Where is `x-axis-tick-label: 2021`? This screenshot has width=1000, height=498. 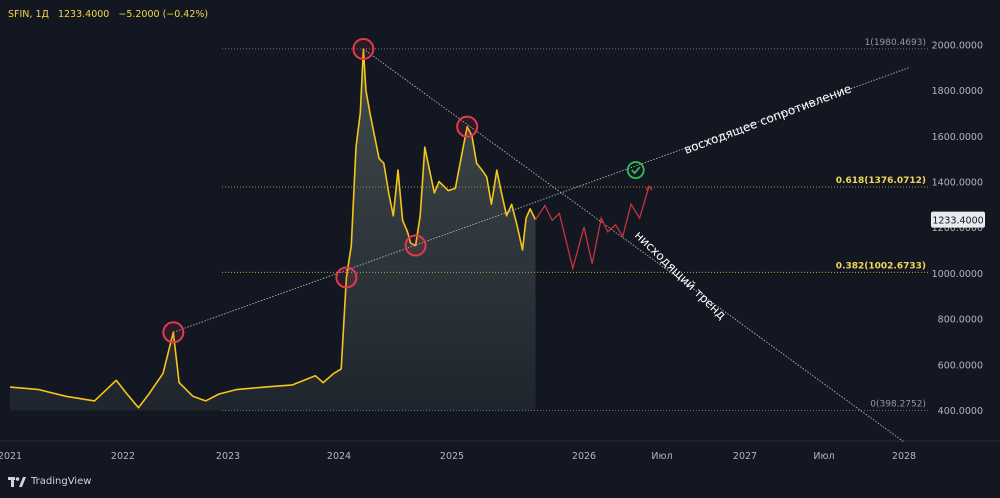 x-axis-tick-label: 2021 is located at coordinates (11, 456).